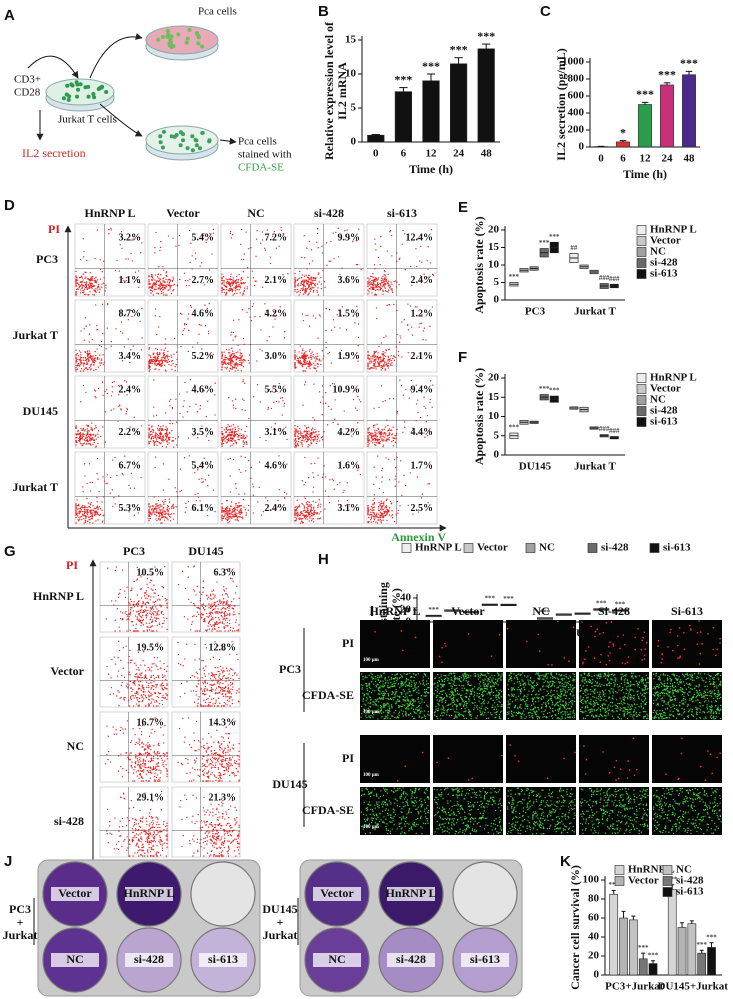  Describe the element at coordinates (545, 11) in the screenshot. I see `panel-label: C` at that location.